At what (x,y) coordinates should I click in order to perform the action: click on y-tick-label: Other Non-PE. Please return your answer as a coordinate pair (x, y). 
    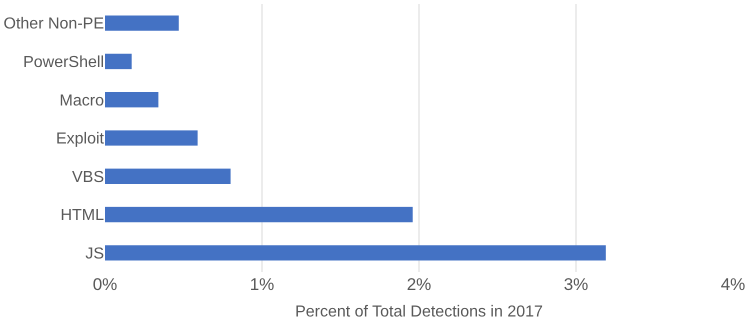
    Looking at the image, I should click on (54, 24).